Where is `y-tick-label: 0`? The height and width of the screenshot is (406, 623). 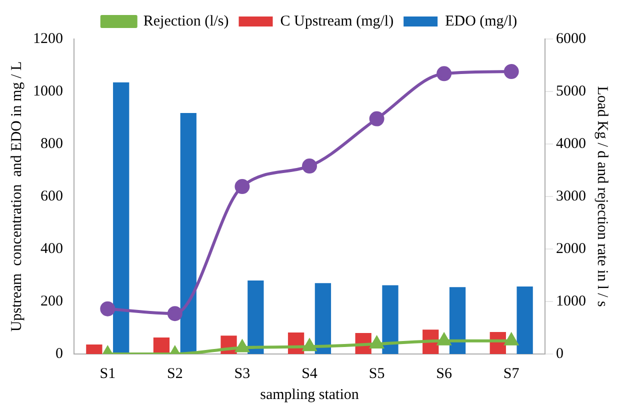 y-tick-label: 0 is located at coordinates (59, 354).